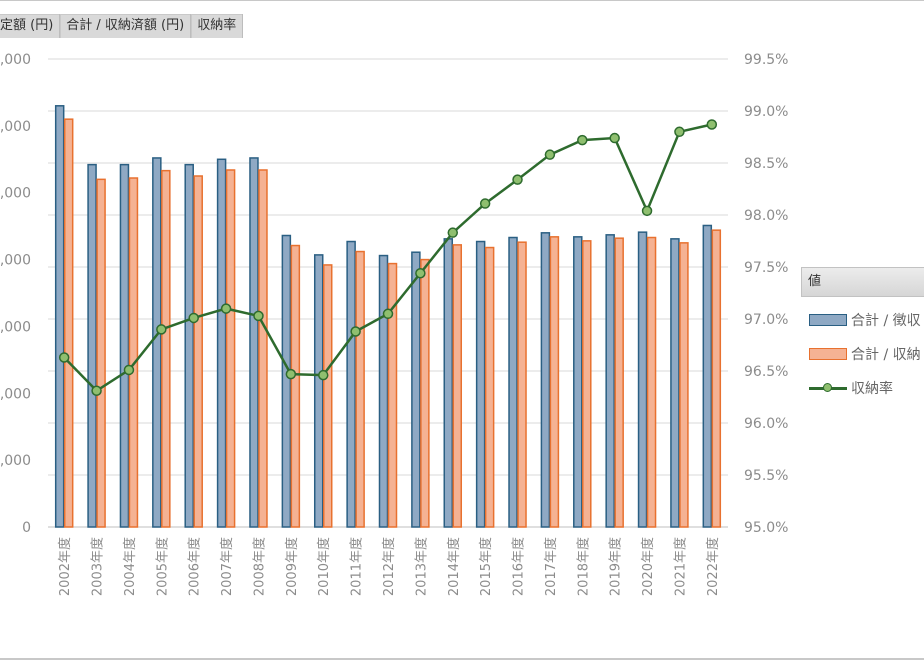  What do you see at coordinates (886, 355) in the screenshot?
I see `legend-label: 合計 / 収納` at bounding box center [886, 355].